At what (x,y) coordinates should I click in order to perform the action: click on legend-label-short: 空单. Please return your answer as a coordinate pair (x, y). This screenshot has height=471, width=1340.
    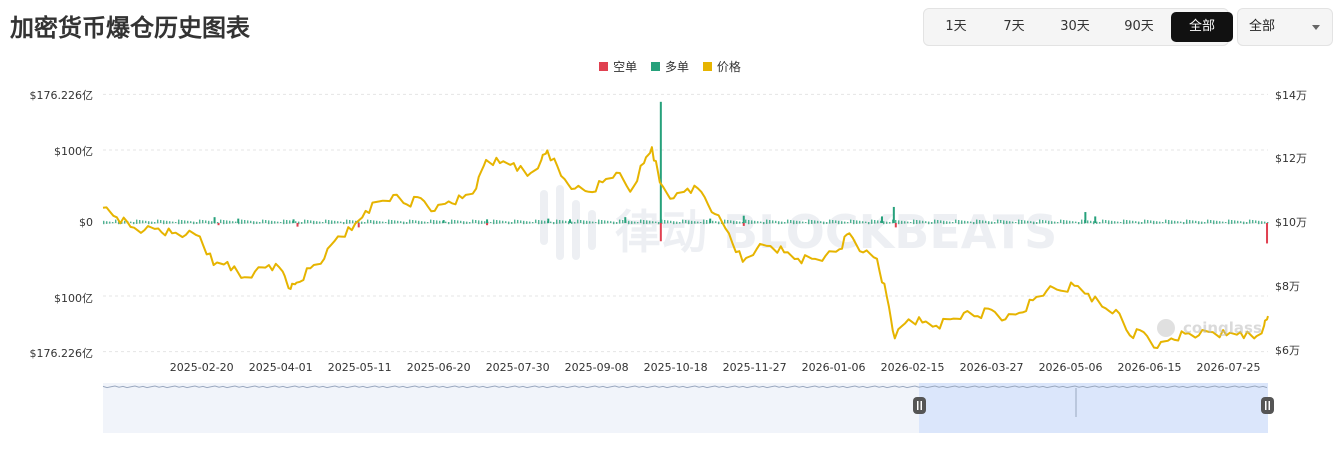
    Looking at the image, I should click on (625, 67).